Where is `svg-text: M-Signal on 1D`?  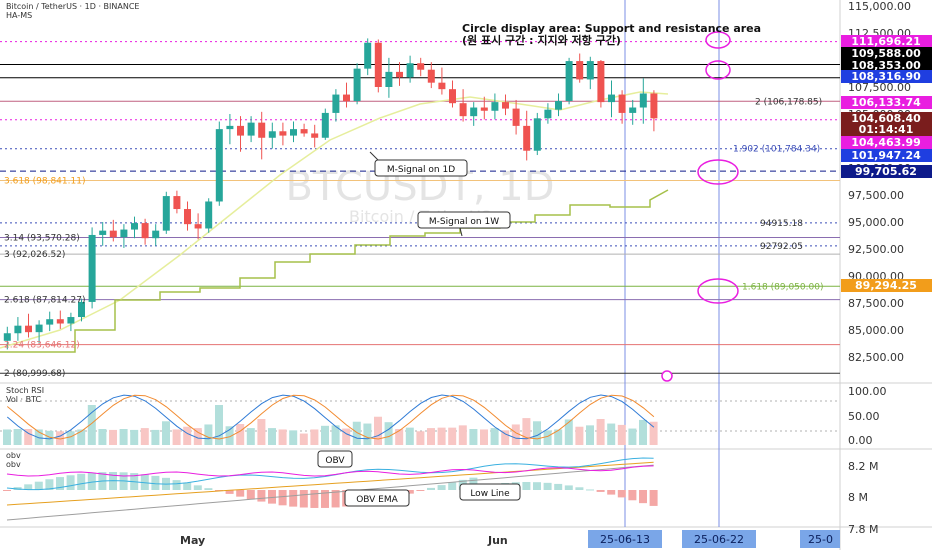
svg-text: M-Signal on 1D is located at coordinates (421, 170).